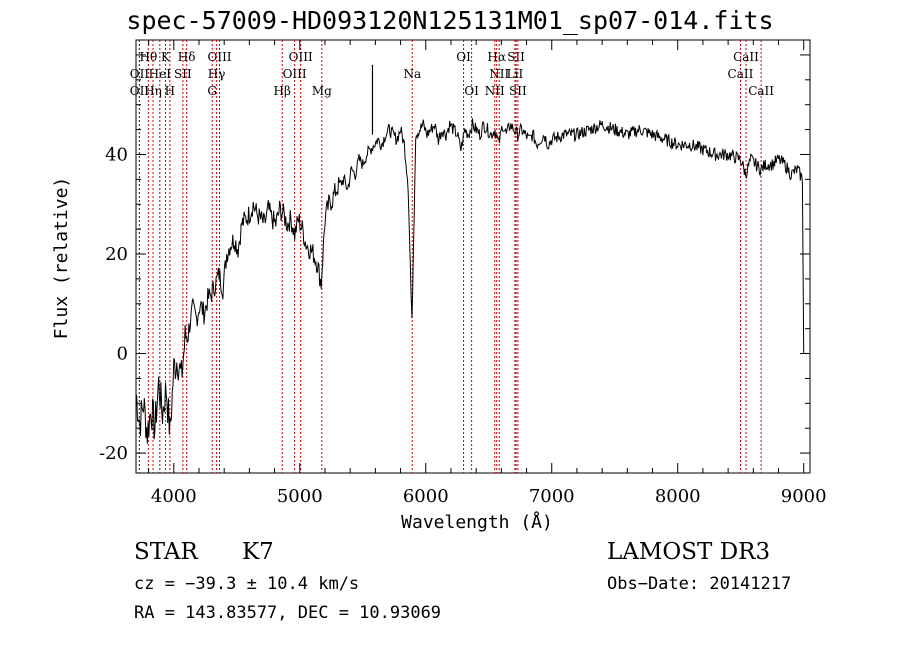  Describe the element at coordinates (412, 74) in the screenshot. I see `spectral-line-label: Na` at that location.